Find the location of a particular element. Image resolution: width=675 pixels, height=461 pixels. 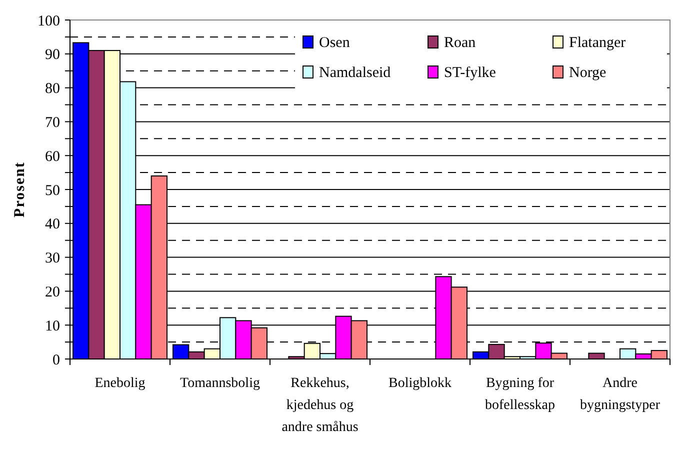

y-tick-label: 30 is located at coordinates (52, 258).